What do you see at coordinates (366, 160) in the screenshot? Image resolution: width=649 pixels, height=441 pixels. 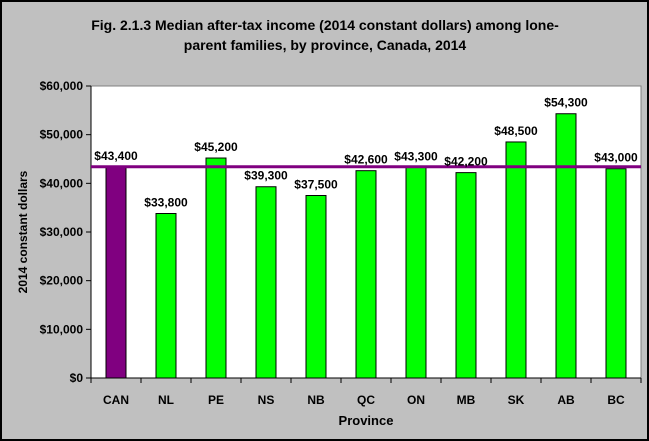 I see `bar-value-label: $42,600` at bounding box center [366, 160].